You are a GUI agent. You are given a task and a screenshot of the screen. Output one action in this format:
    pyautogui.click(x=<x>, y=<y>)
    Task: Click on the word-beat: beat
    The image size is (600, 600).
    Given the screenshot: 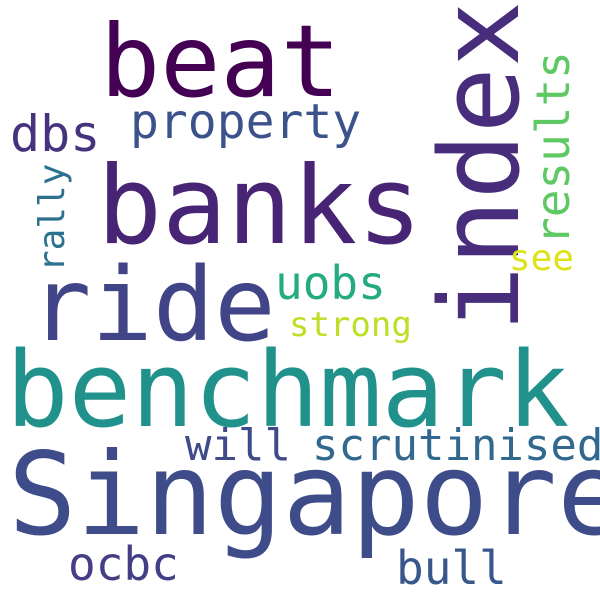 What is the action you would take?
    pyautogui.click(x=220, y=61)
    